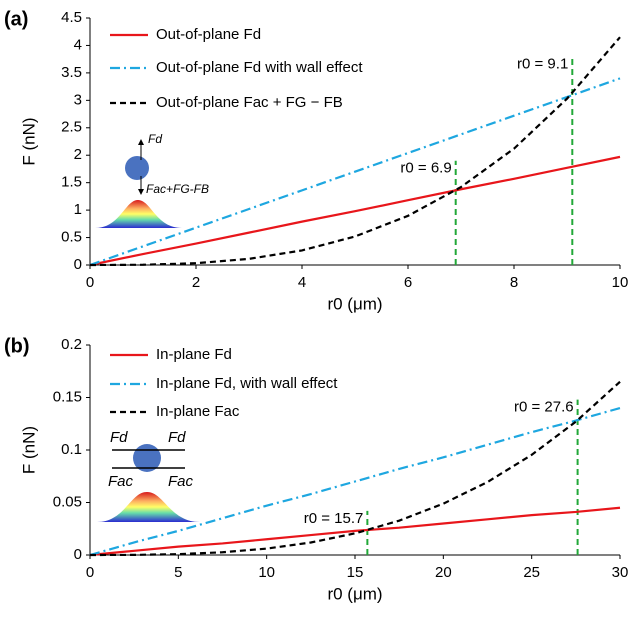  I want to click on y-tick-label: 3, so click(78, 99).